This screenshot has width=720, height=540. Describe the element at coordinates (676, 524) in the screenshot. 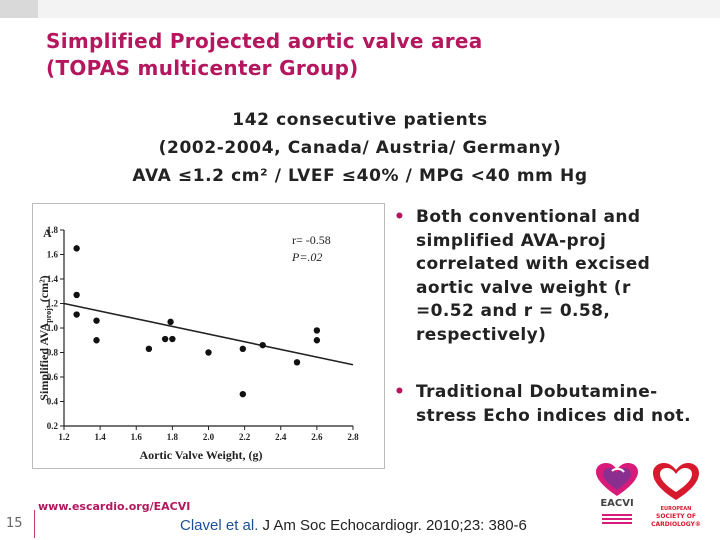

I see `esc-logo-text-3: CARDIOLOGY®` at that location.